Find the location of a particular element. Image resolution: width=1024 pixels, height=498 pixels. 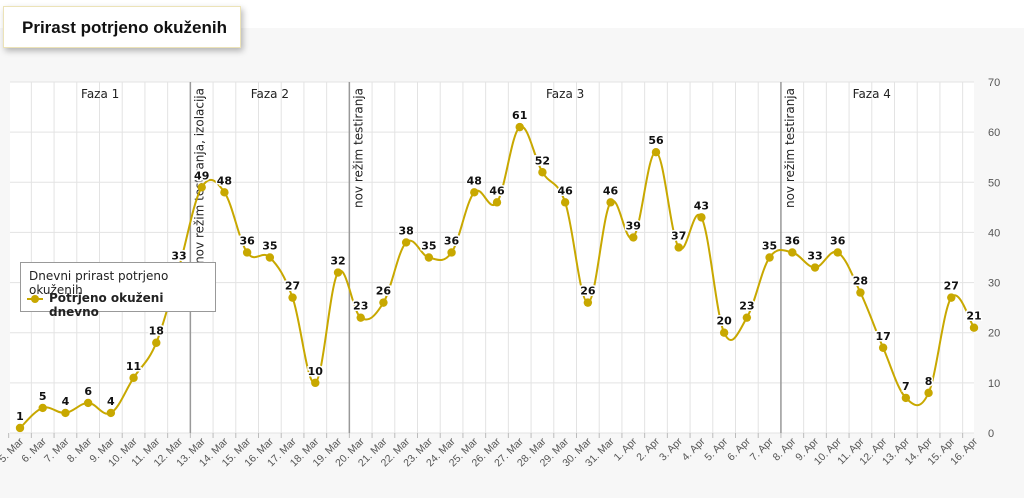

y-tick-label: 30 is located at coordinates (994, 284).